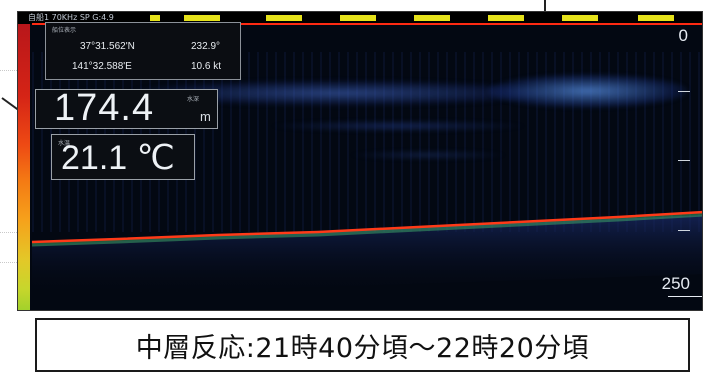 This screenshot has height=376, width=718. Describe the element at coordinates (205, 116) in the screenshot. I see `depth-unit: m` at that location.